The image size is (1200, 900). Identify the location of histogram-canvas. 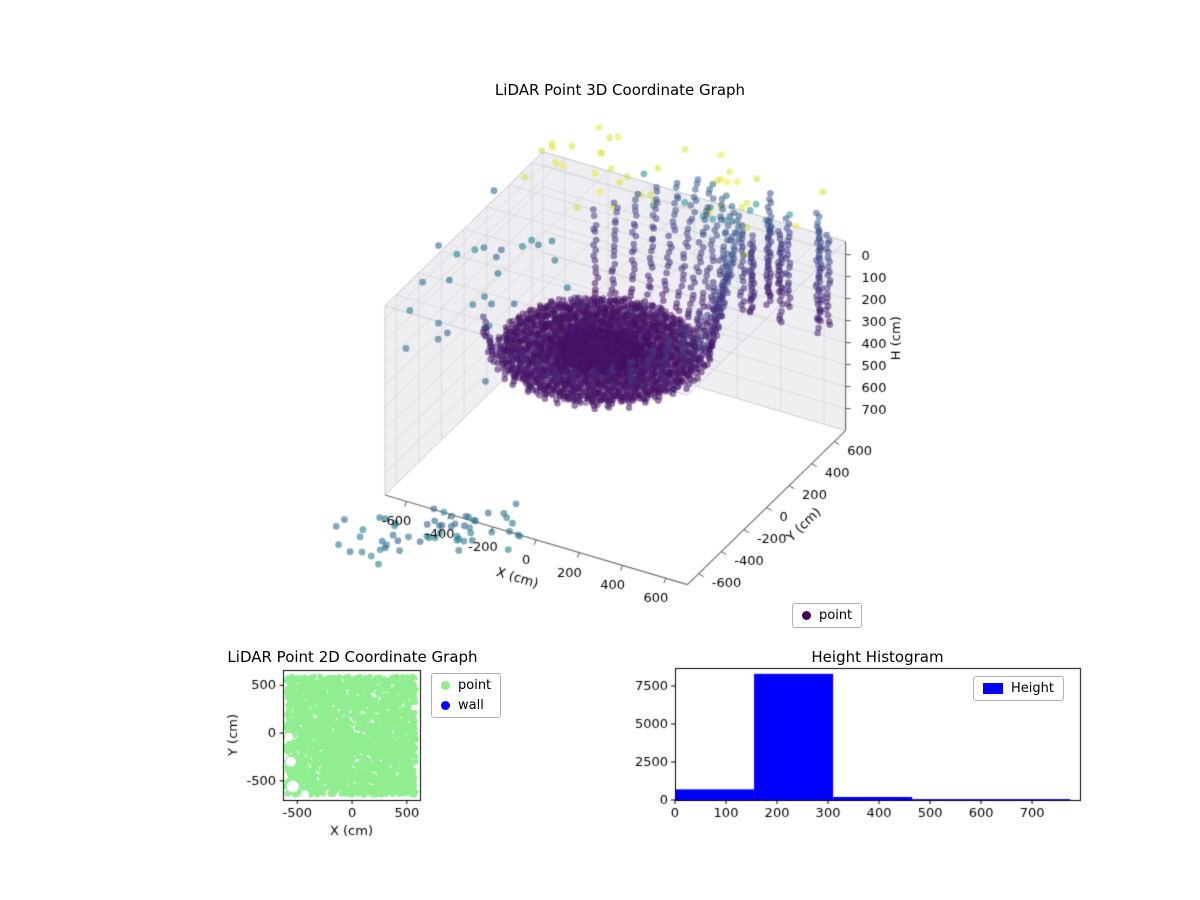
(860, 747).